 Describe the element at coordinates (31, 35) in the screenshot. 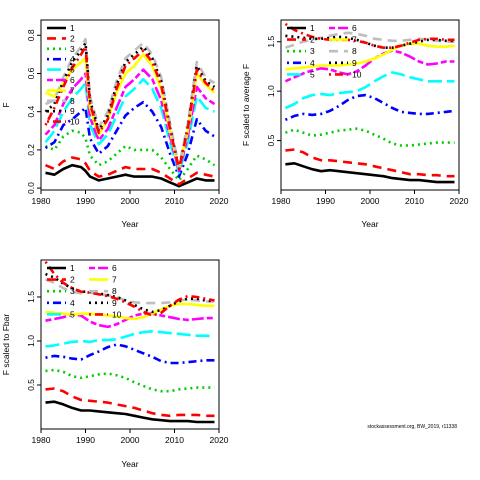

I see `y-tick-label: 0.8` at that location.